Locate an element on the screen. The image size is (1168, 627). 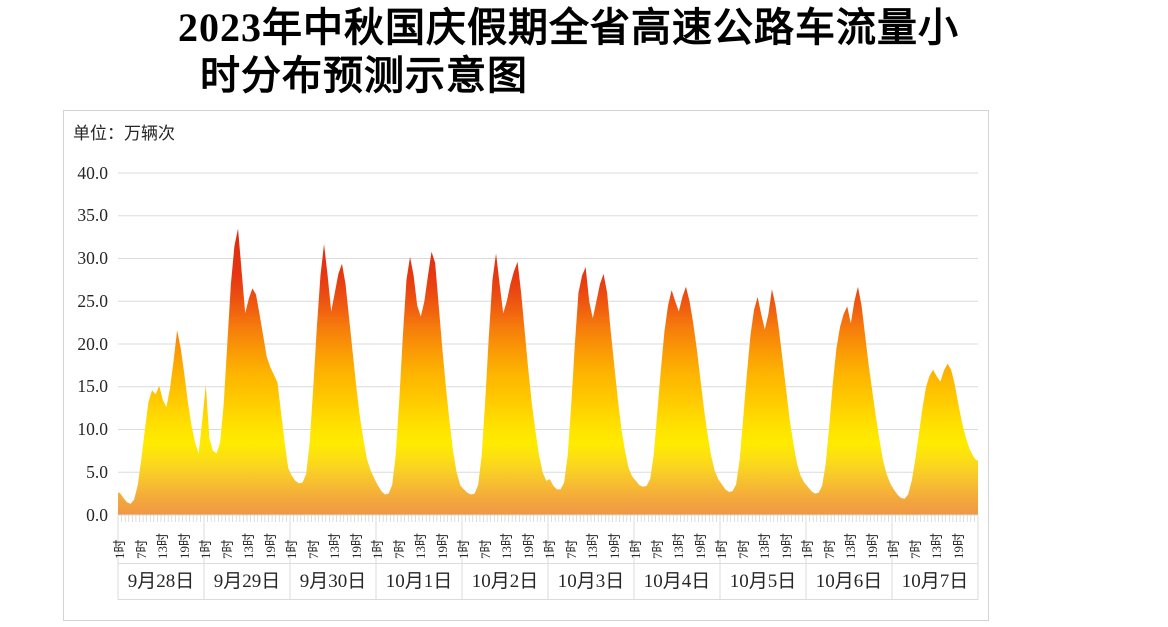
x-axis-day-label: 10月7日 is located at coordinates (935, 581).